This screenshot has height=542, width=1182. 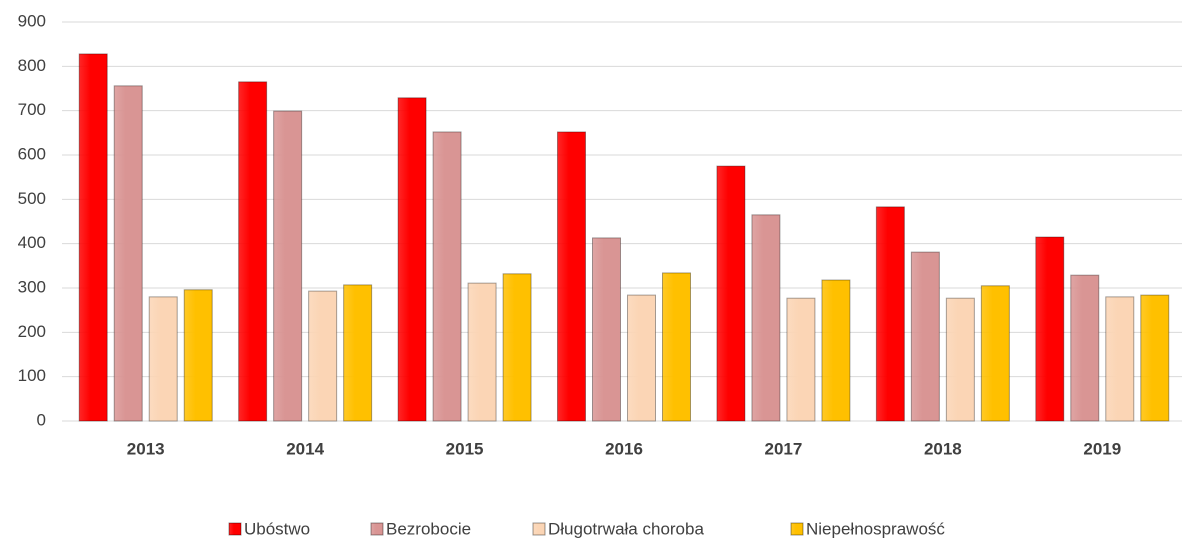 I want to click on x-tick-label: 2018, so click(x=943, y=448).